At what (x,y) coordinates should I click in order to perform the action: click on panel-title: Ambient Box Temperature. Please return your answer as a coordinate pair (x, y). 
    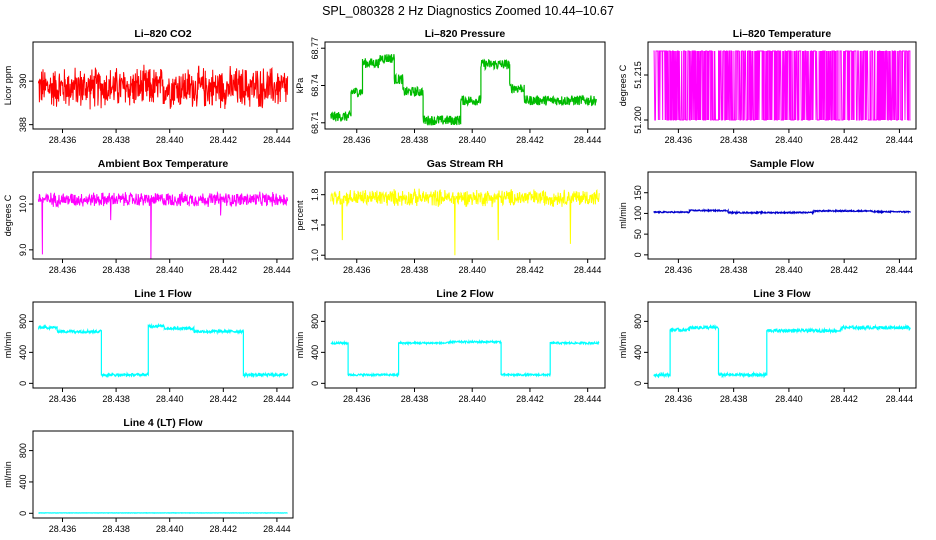
    Looking at the image, I should click on (163, 164).